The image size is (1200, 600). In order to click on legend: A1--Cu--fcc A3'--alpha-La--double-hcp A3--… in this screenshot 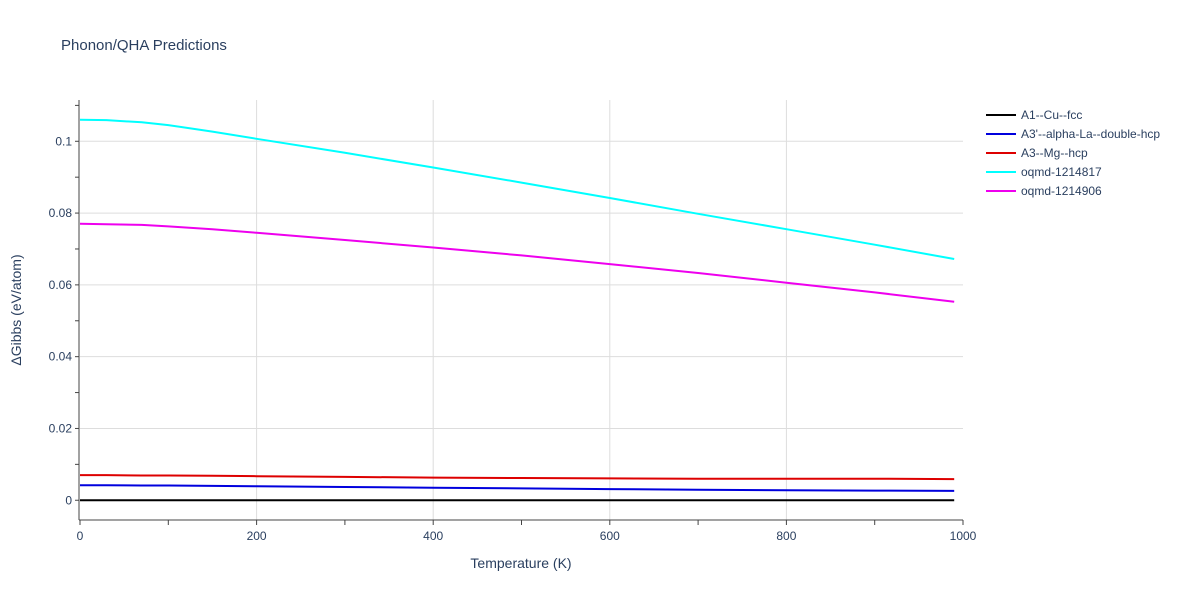, I will do `click(1073, 153)`.